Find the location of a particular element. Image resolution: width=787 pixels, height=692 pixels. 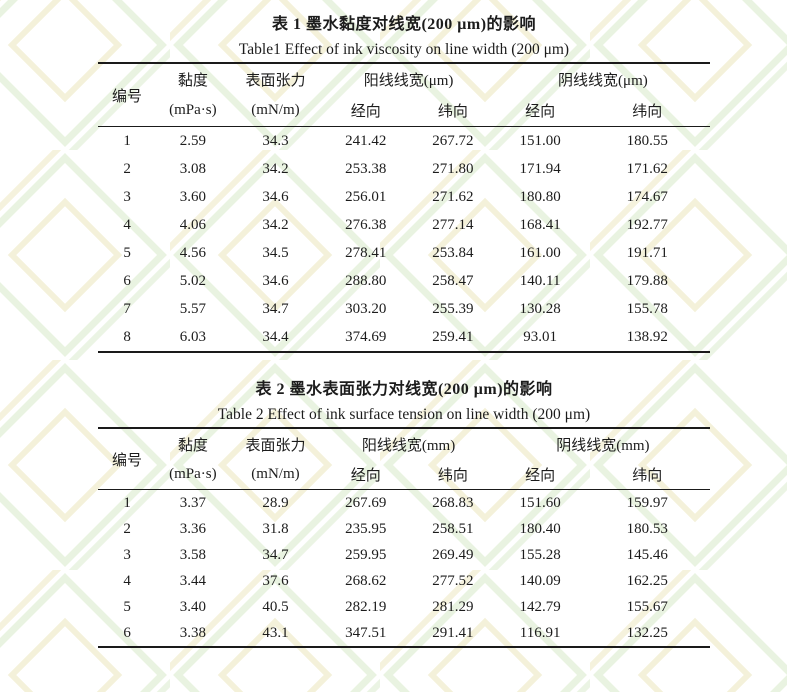

table-cell: 138.92 is located at coordinates (647, 336).